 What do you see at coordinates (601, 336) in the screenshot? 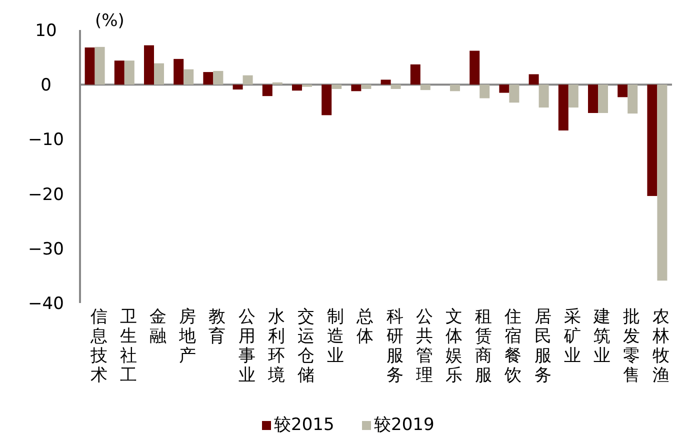
I see `x-tick-label: 建筑业` at bounding box center [601, 336].